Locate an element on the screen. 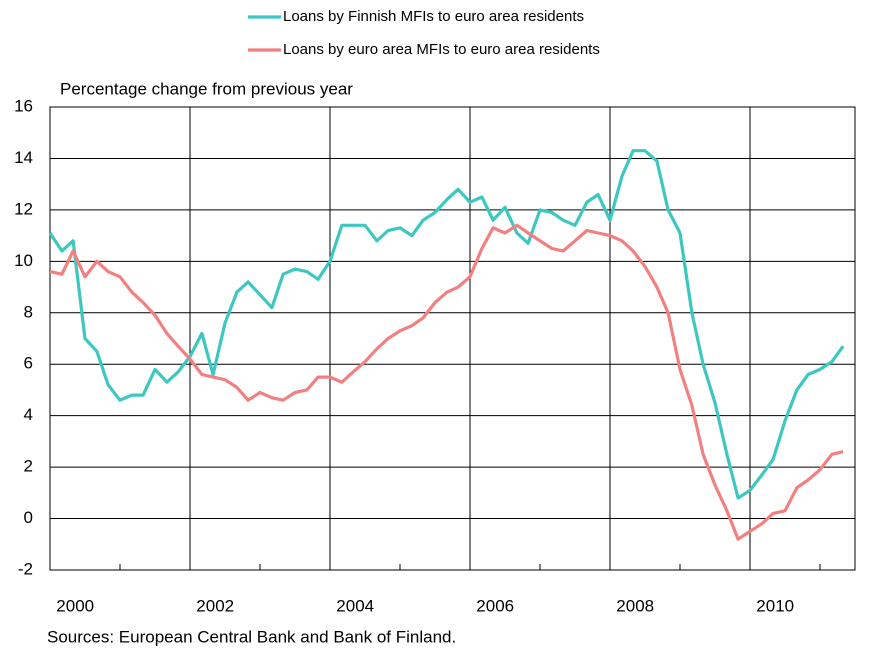  y-tick-label: 4 is located at coordinates (28, 414).